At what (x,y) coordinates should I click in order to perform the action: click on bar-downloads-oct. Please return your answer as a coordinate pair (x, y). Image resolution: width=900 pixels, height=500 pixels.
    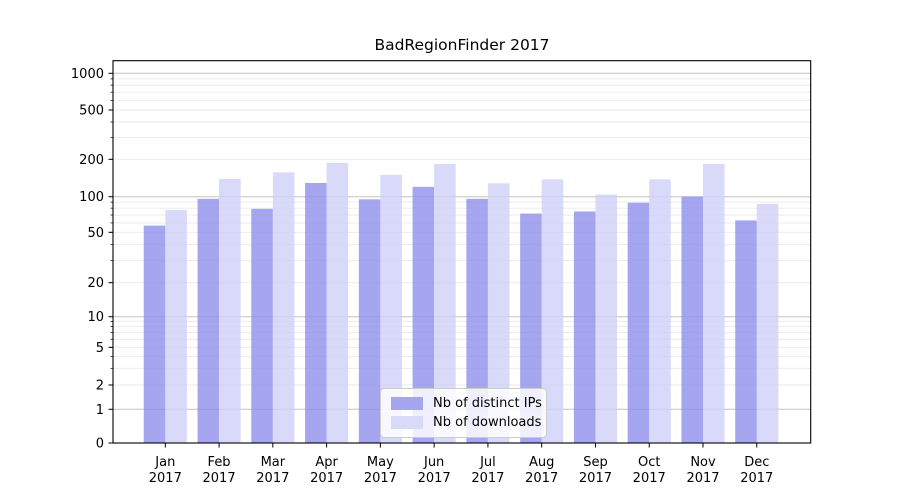
    Looking at the image, I should click on (660, 311).